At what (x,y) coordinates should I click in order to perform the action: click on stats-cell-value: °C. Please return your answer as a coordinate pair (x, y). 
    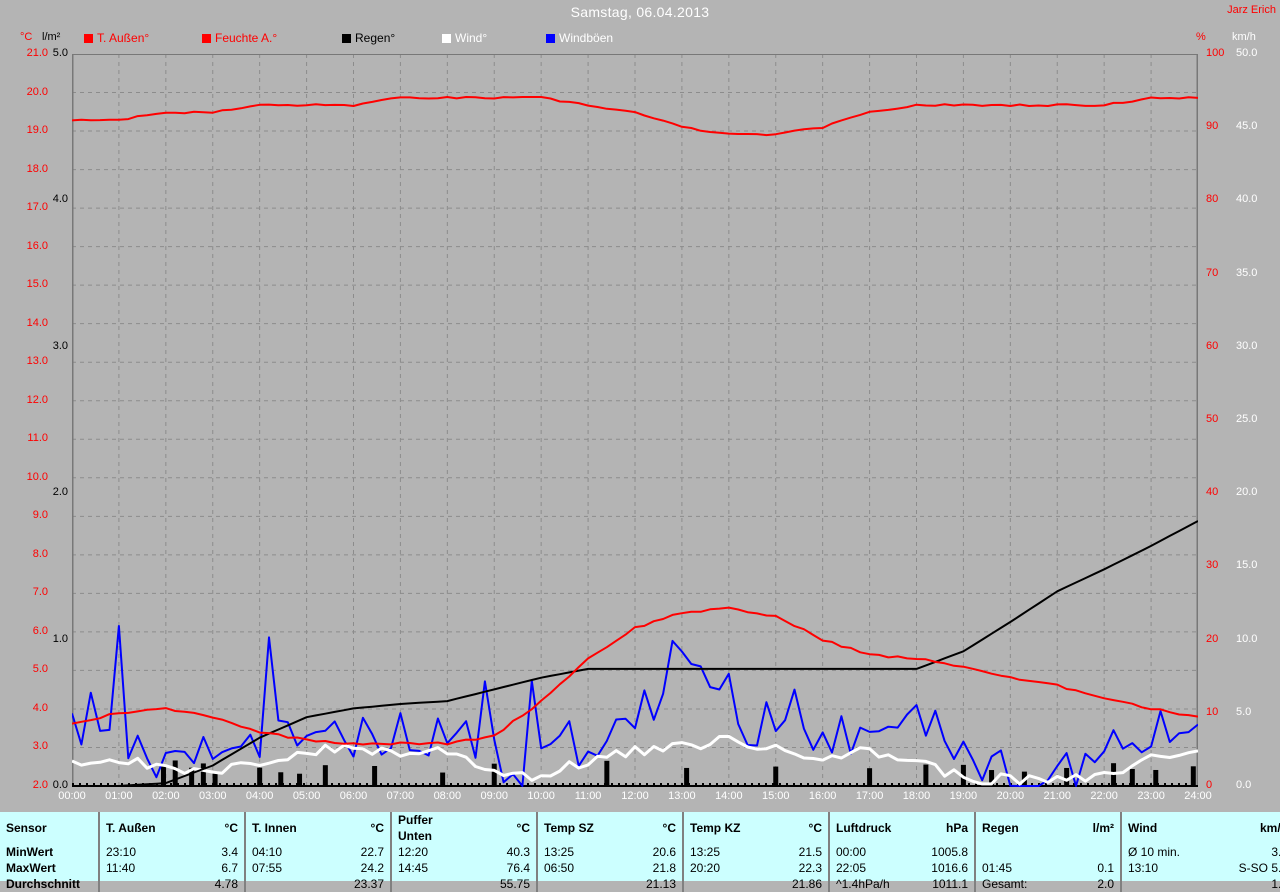
    Looking at the image, I should click on (523, 828).